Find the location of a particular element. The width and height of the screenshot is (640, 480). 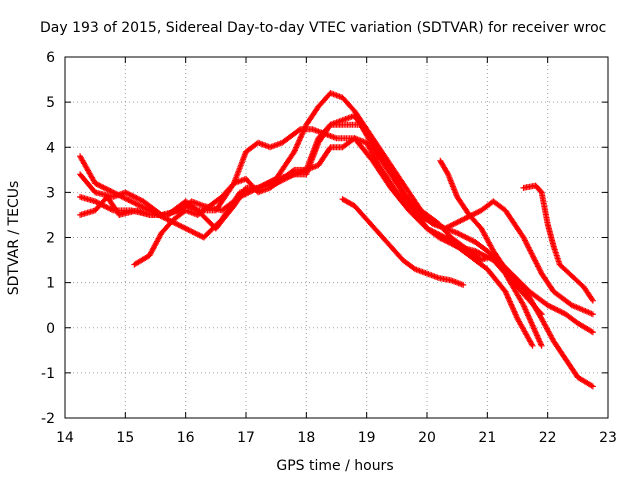

y-tick-label: 3 is located at coordinates (50, 193).